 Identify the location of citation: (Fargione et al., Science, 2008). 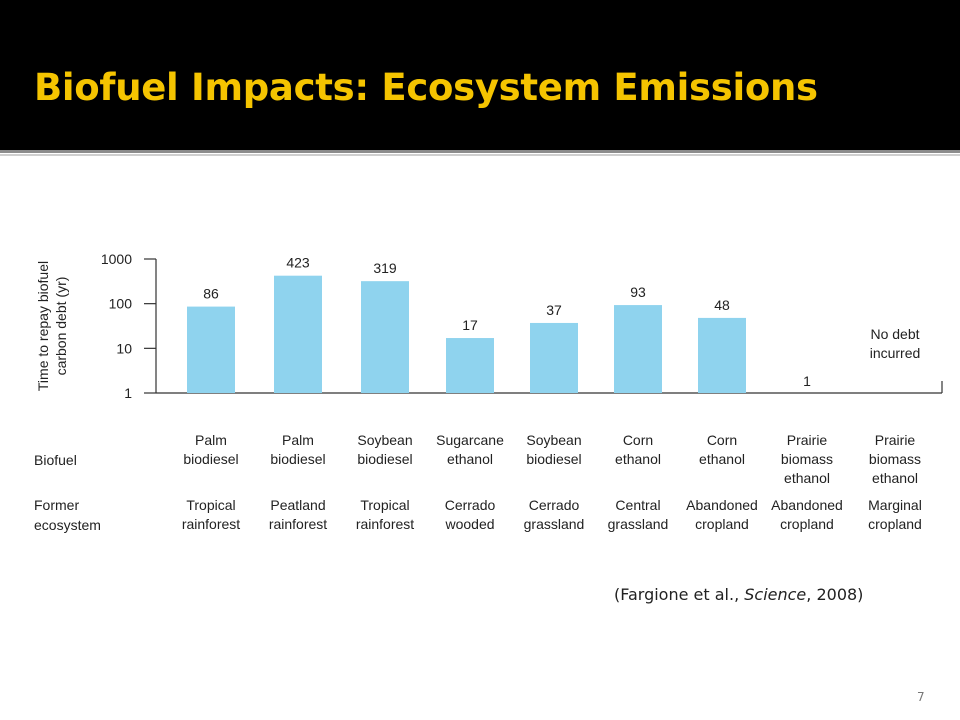
(738, 594).